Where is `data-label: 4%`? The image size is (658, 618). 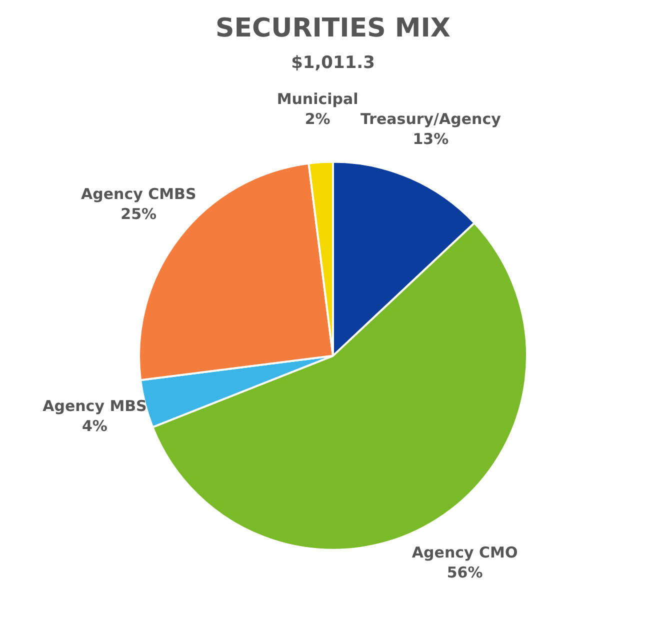
data-label: 4% is located at coordinates (95, 425).